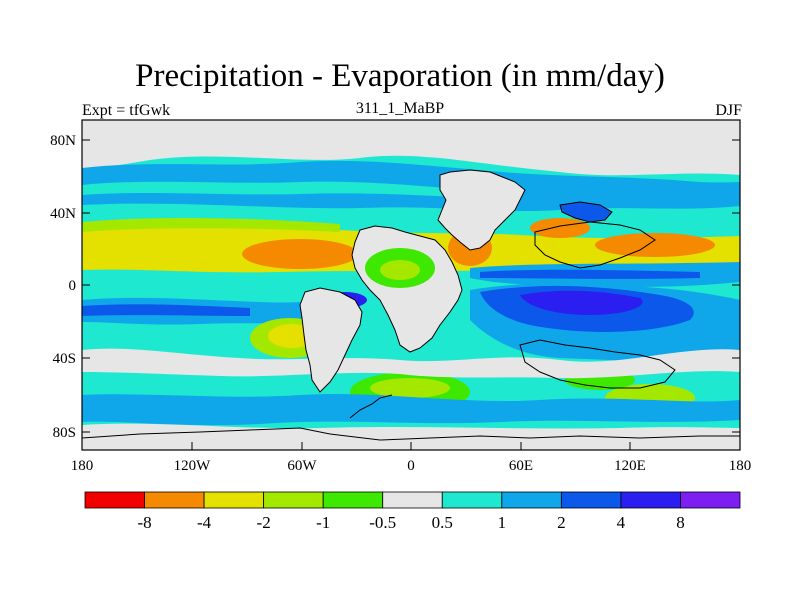 Image resolution: width=800 pixels, height=600 pixels. Describe the element at coordinates (412, 511) in the screenshot. I see `colorbar: -8 -4 -2 -1 -0.5 0.5 1 2 4 8` at that location.